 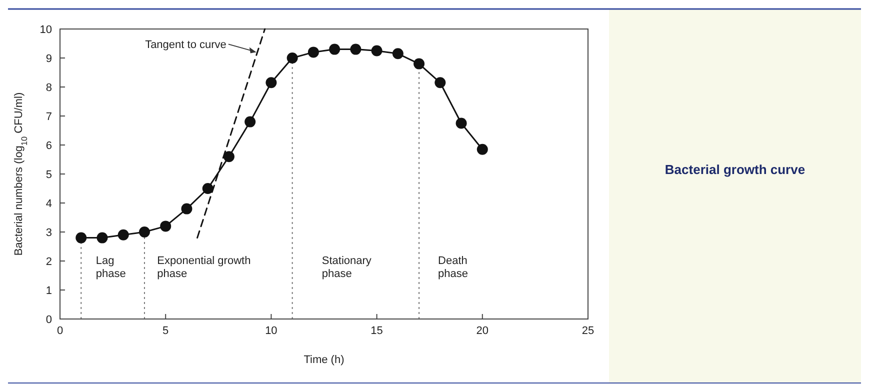 What do you see at coordinates (49, 233) in the screenshot?
I see `y-tick-label: 3` at bounding box center [49, 233].